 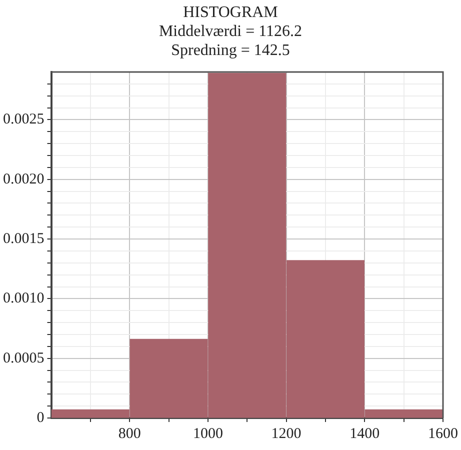 I want to click on text: Spredning = 142.5, so click(x=230, y=50).